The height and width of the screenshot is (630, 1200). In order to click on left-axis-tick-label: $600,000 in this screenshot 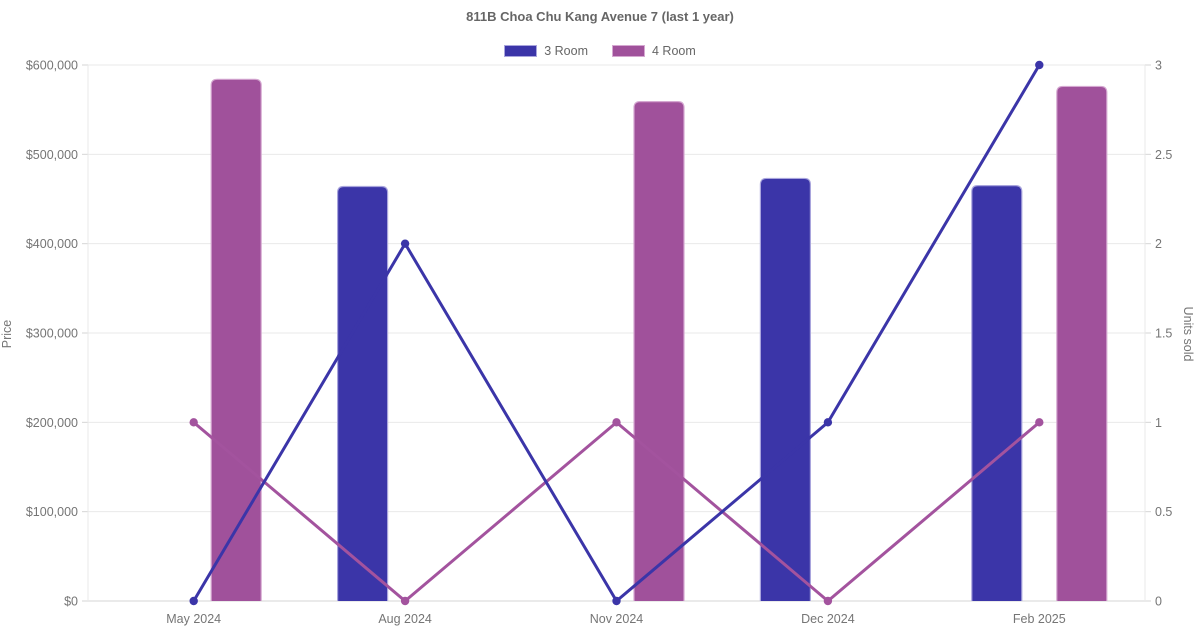, I will do `click(52, 66)`.